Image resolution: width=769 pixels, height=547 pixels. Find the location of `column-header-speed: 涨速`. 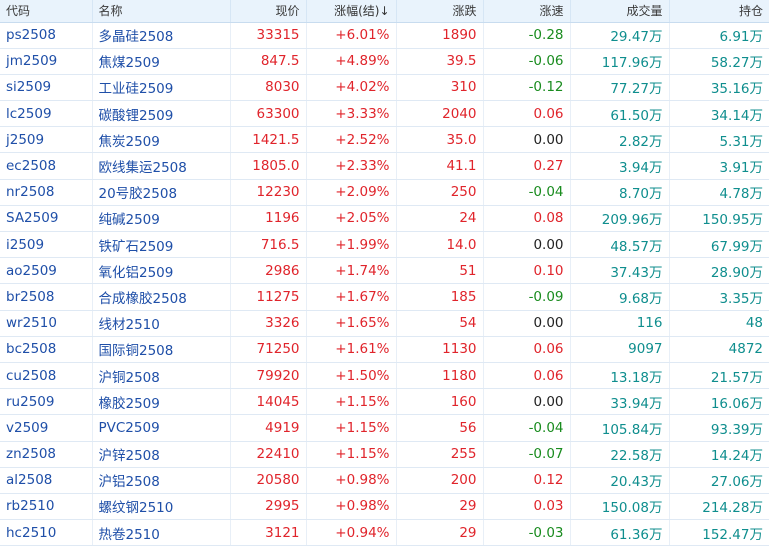

column-header-speed: 涨速 is located at coordinates (527, 11).